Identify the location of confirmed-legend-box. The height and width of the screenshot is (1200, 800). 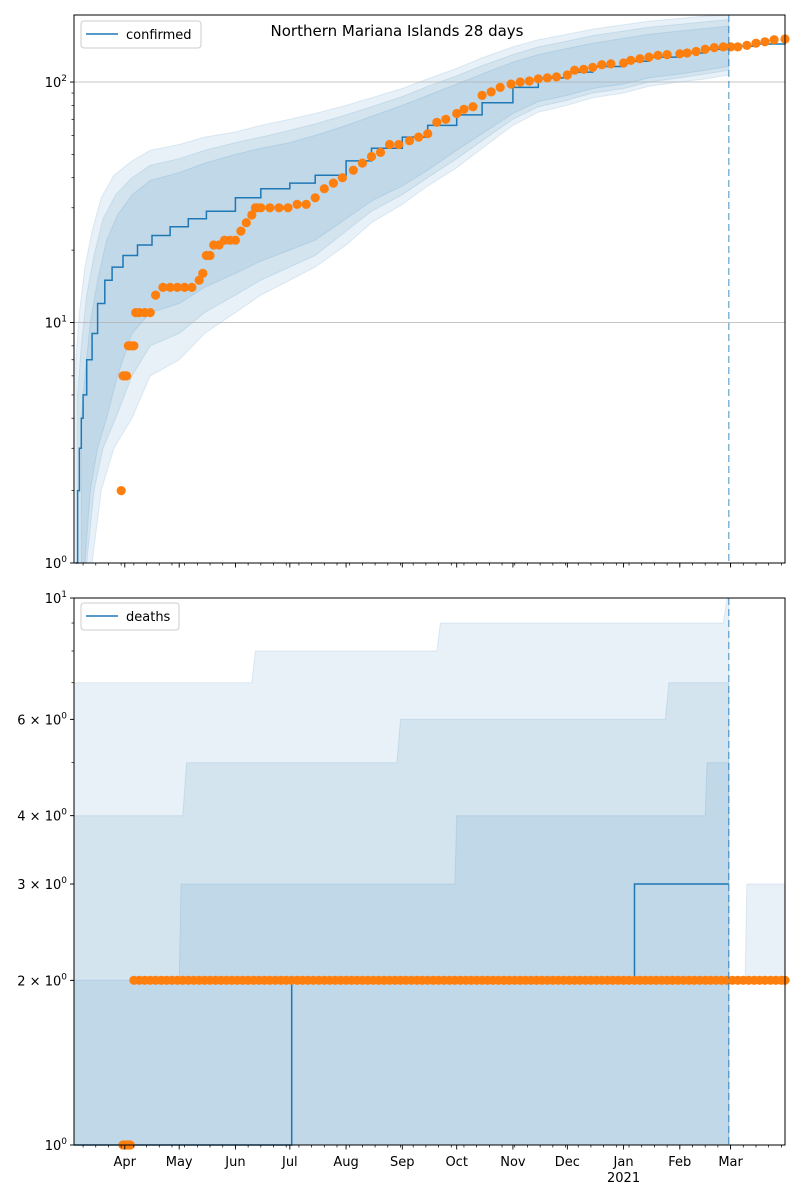
(141, 34).